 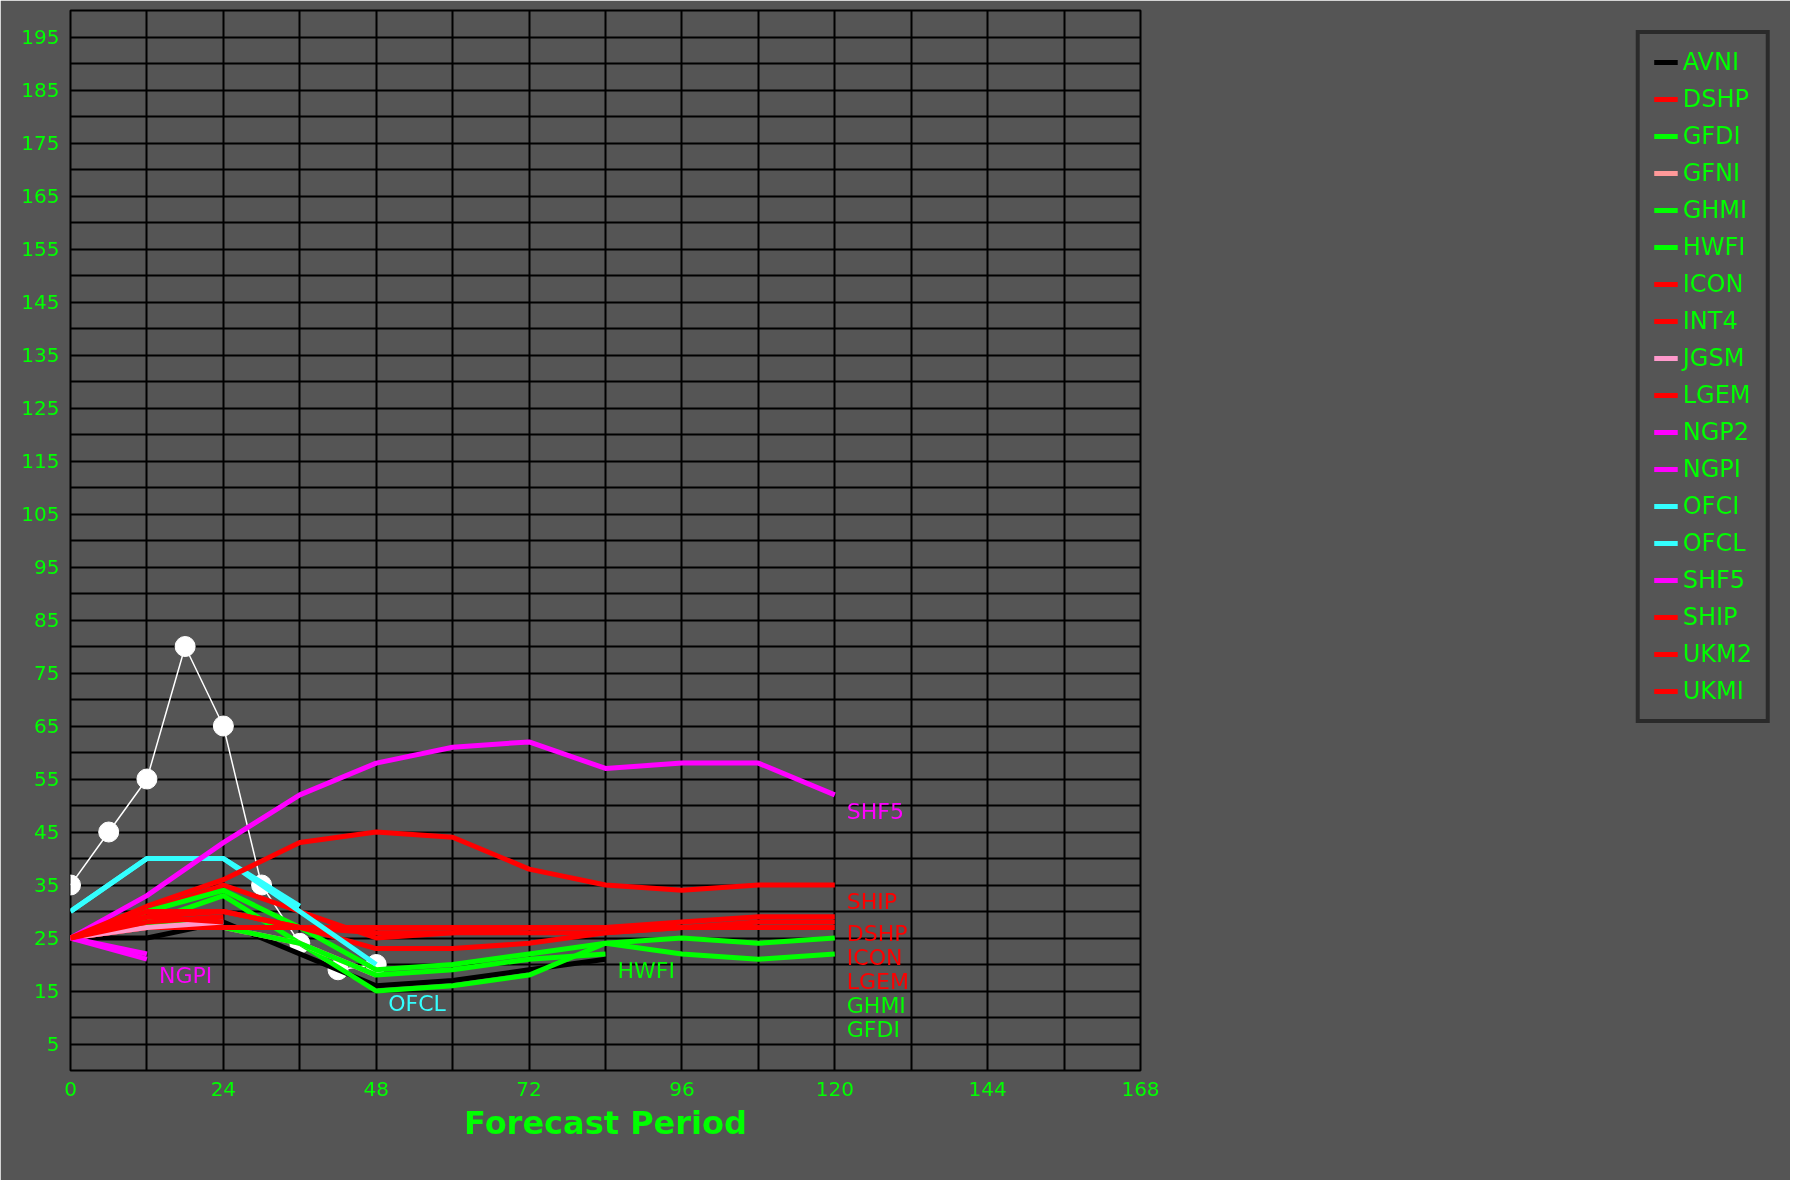 What do you see at coordinates (47, 938) in the screenshot?
I see `y-tick-label: 25` at bounding box center [47, 938].